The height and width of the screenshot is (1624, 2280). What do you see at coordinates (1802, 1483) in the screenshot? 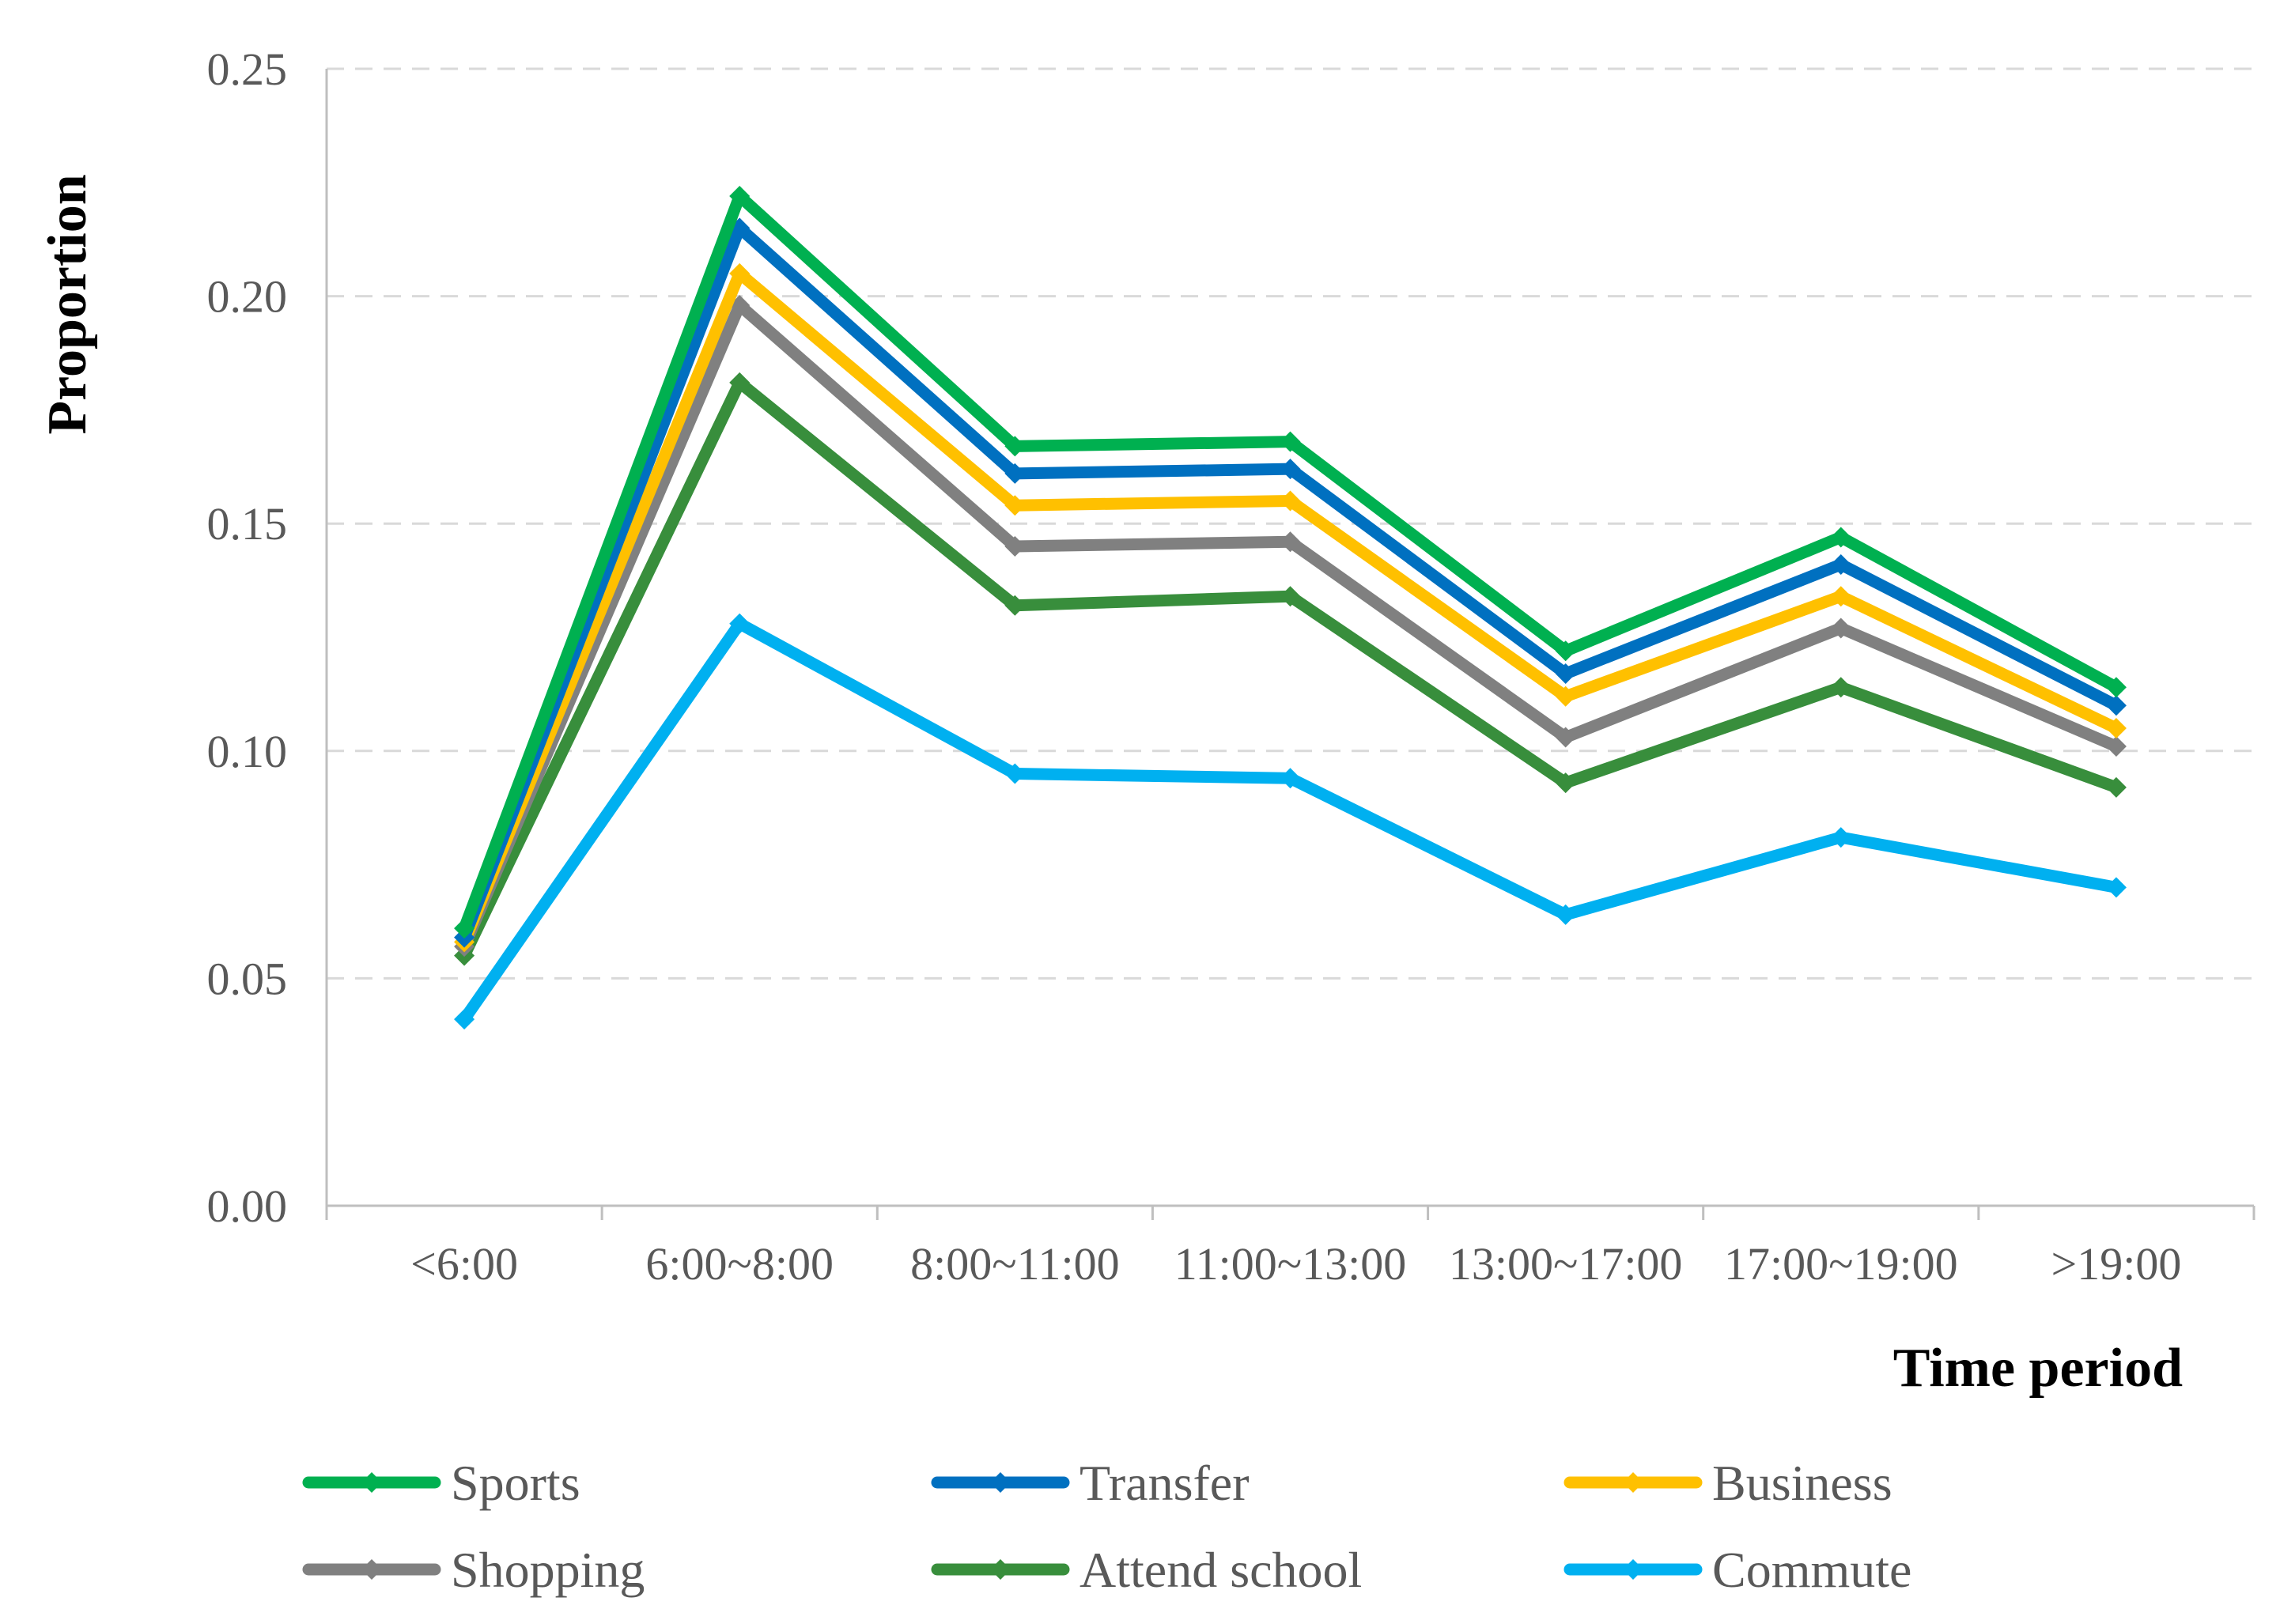
I see `legend-label: Business` at bounding box center [1802, 1483].